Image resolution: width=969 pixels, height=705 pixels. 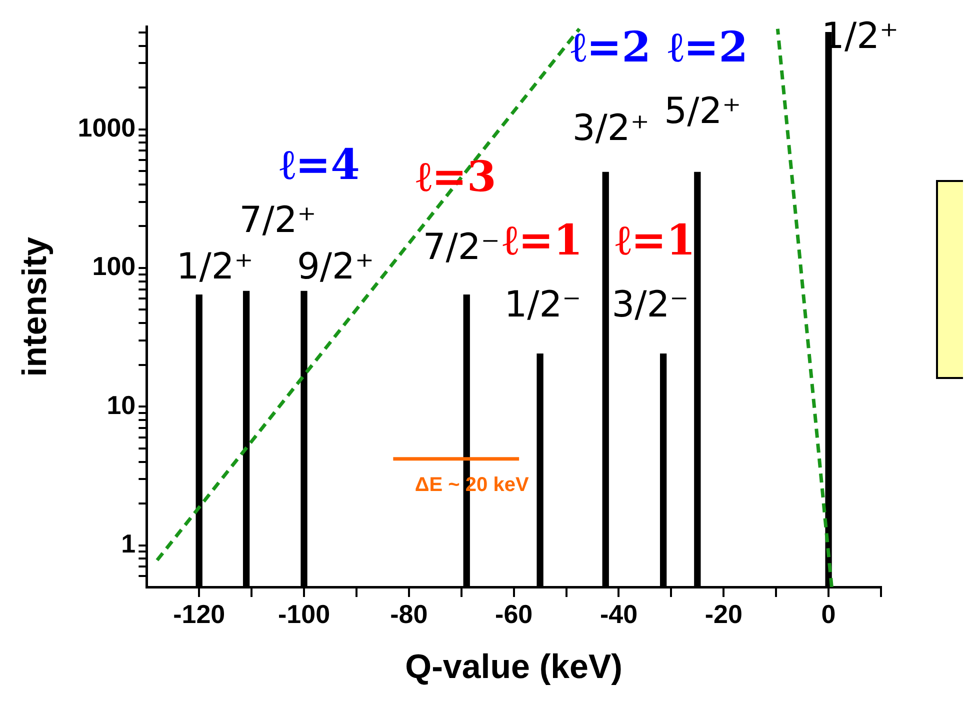 I want to click on y-tick-label: 1, so click(x=128, y=543).